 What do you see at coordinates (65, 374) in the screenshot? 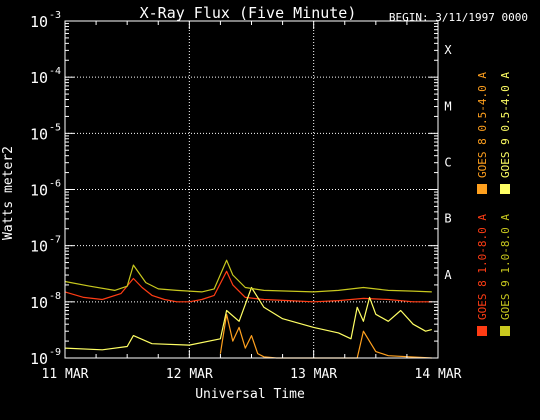
I see `x-tick-label: 11 MAR` at bounding box center [65, 374].